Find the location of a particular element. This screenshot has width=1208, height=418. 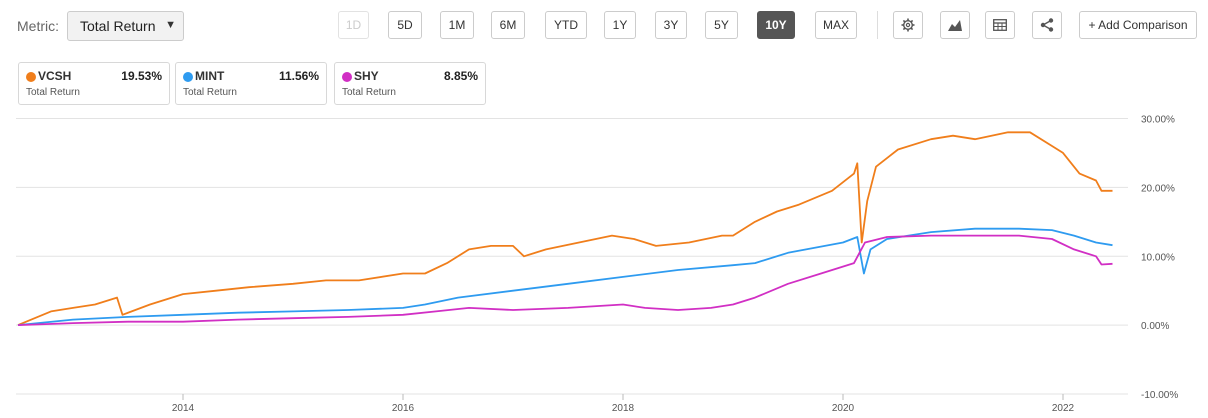

legend-ticker: SHY is located at coordinates (366, 76).